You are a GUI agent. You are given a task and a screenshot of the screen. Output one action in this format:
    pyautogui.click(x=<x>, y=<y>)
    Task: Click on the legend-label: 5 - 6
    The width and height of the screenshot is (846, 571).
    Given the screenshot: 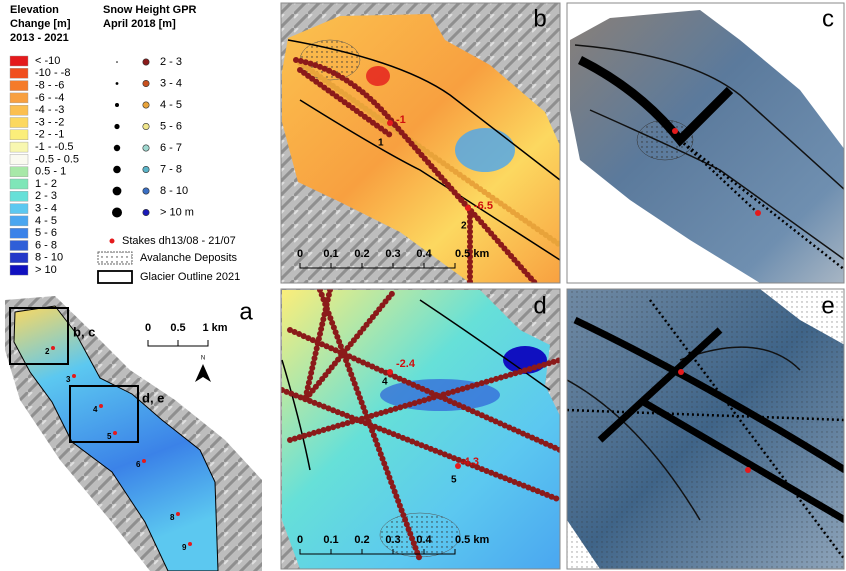 What is the action you would take?
    pyautogui.click(x=46, y=233)
    